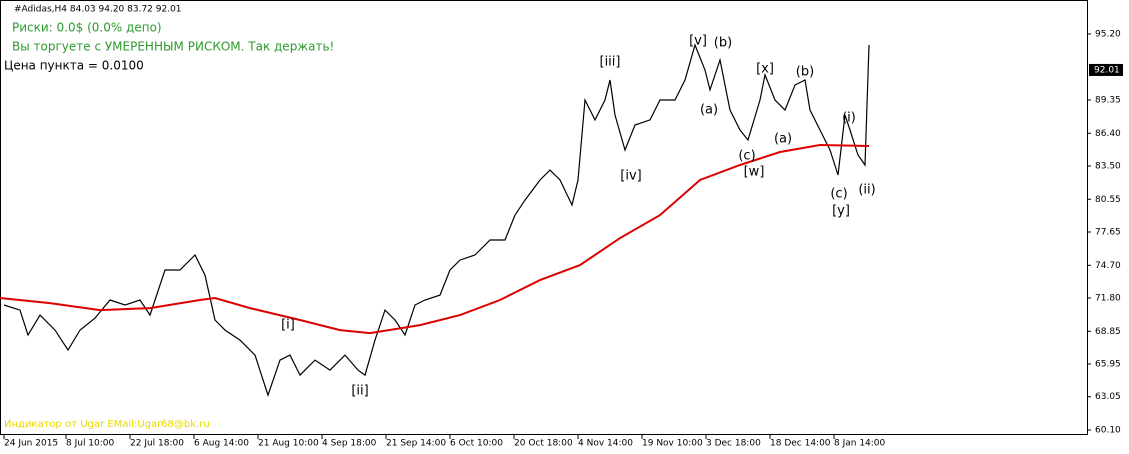 This screenshot has width=1129, height=454. What do you see at coordinates (860, 444) in the screenshot?
I see `x-tick-label: 8 Jan 14:00` at bounding box center [860, 444].